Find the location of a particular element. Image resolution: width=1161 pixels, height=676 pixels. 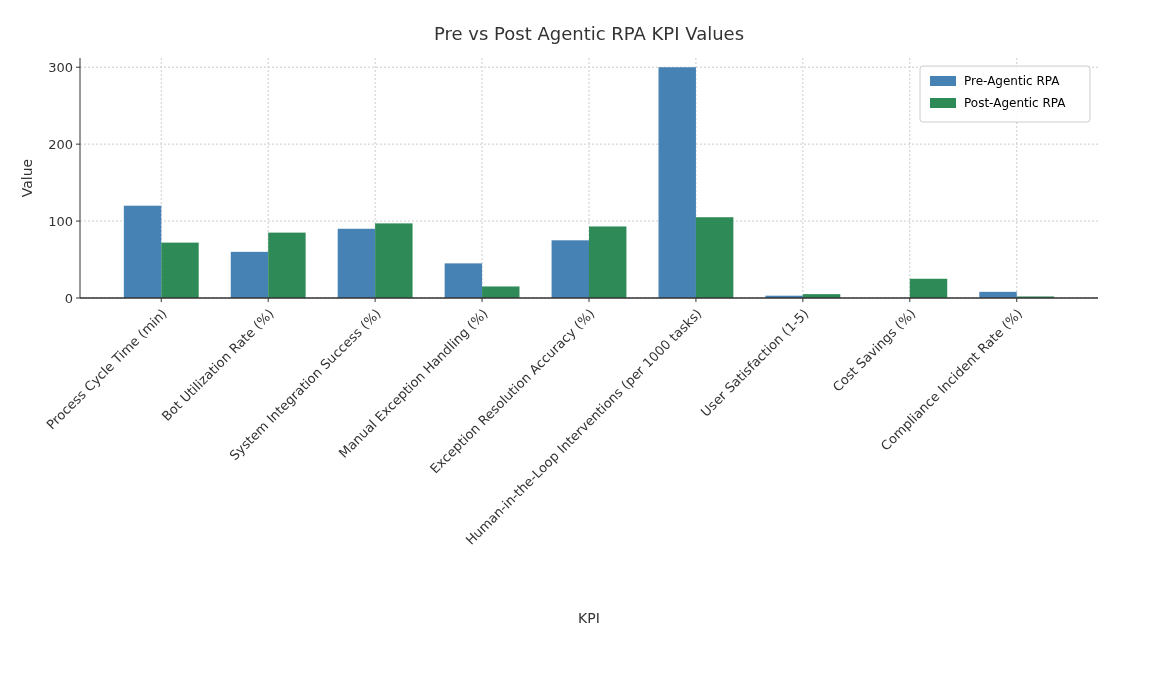

x-axis-title: KPI is located at coordinates (589, 618).